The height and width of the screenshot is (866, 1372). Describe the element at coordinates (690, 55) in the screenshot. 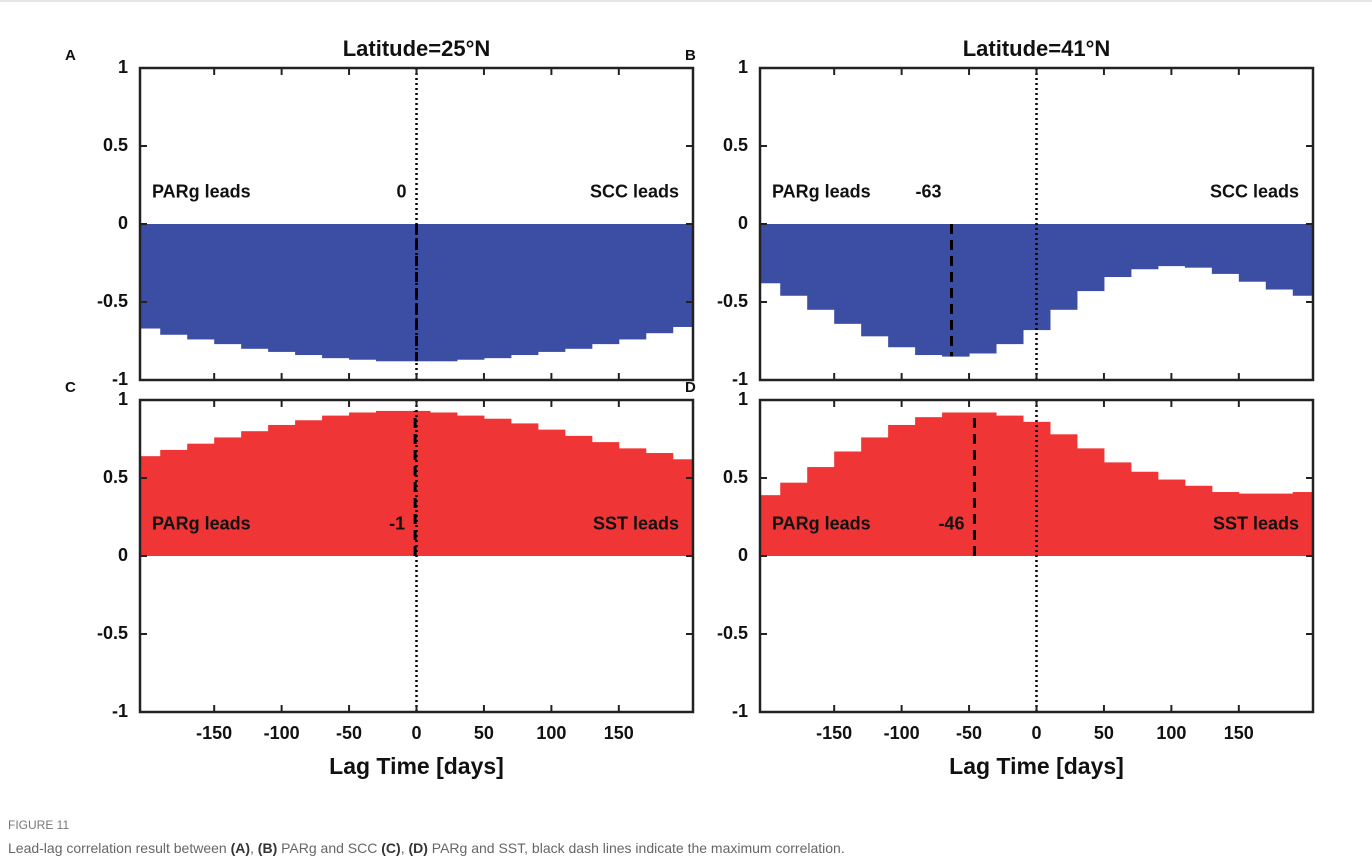

I see `panel-letter: B` at that location.